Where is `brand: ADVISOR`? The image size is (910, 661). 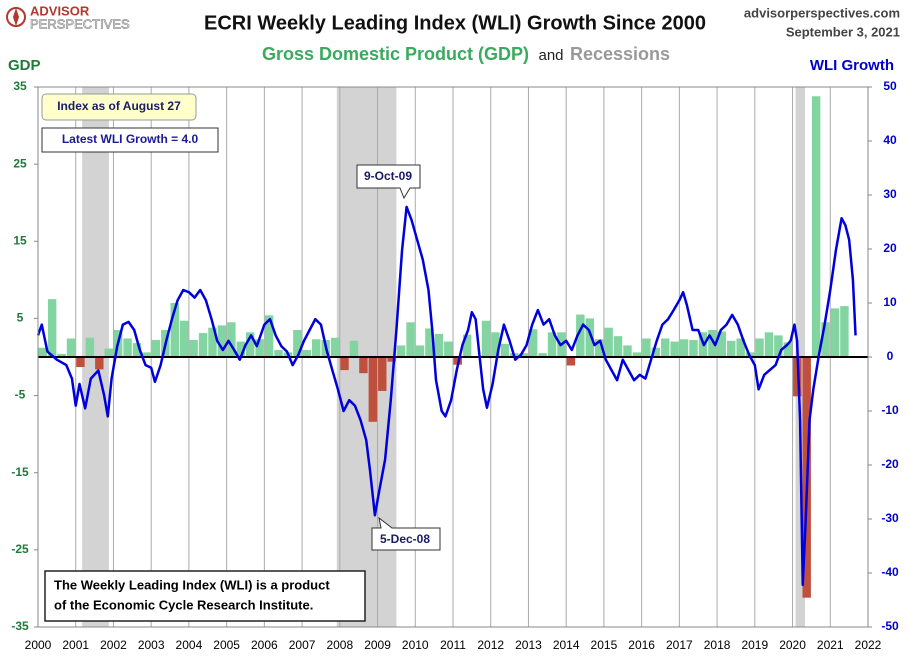 brand: ADVISOR is located at coordinates (60, 10).